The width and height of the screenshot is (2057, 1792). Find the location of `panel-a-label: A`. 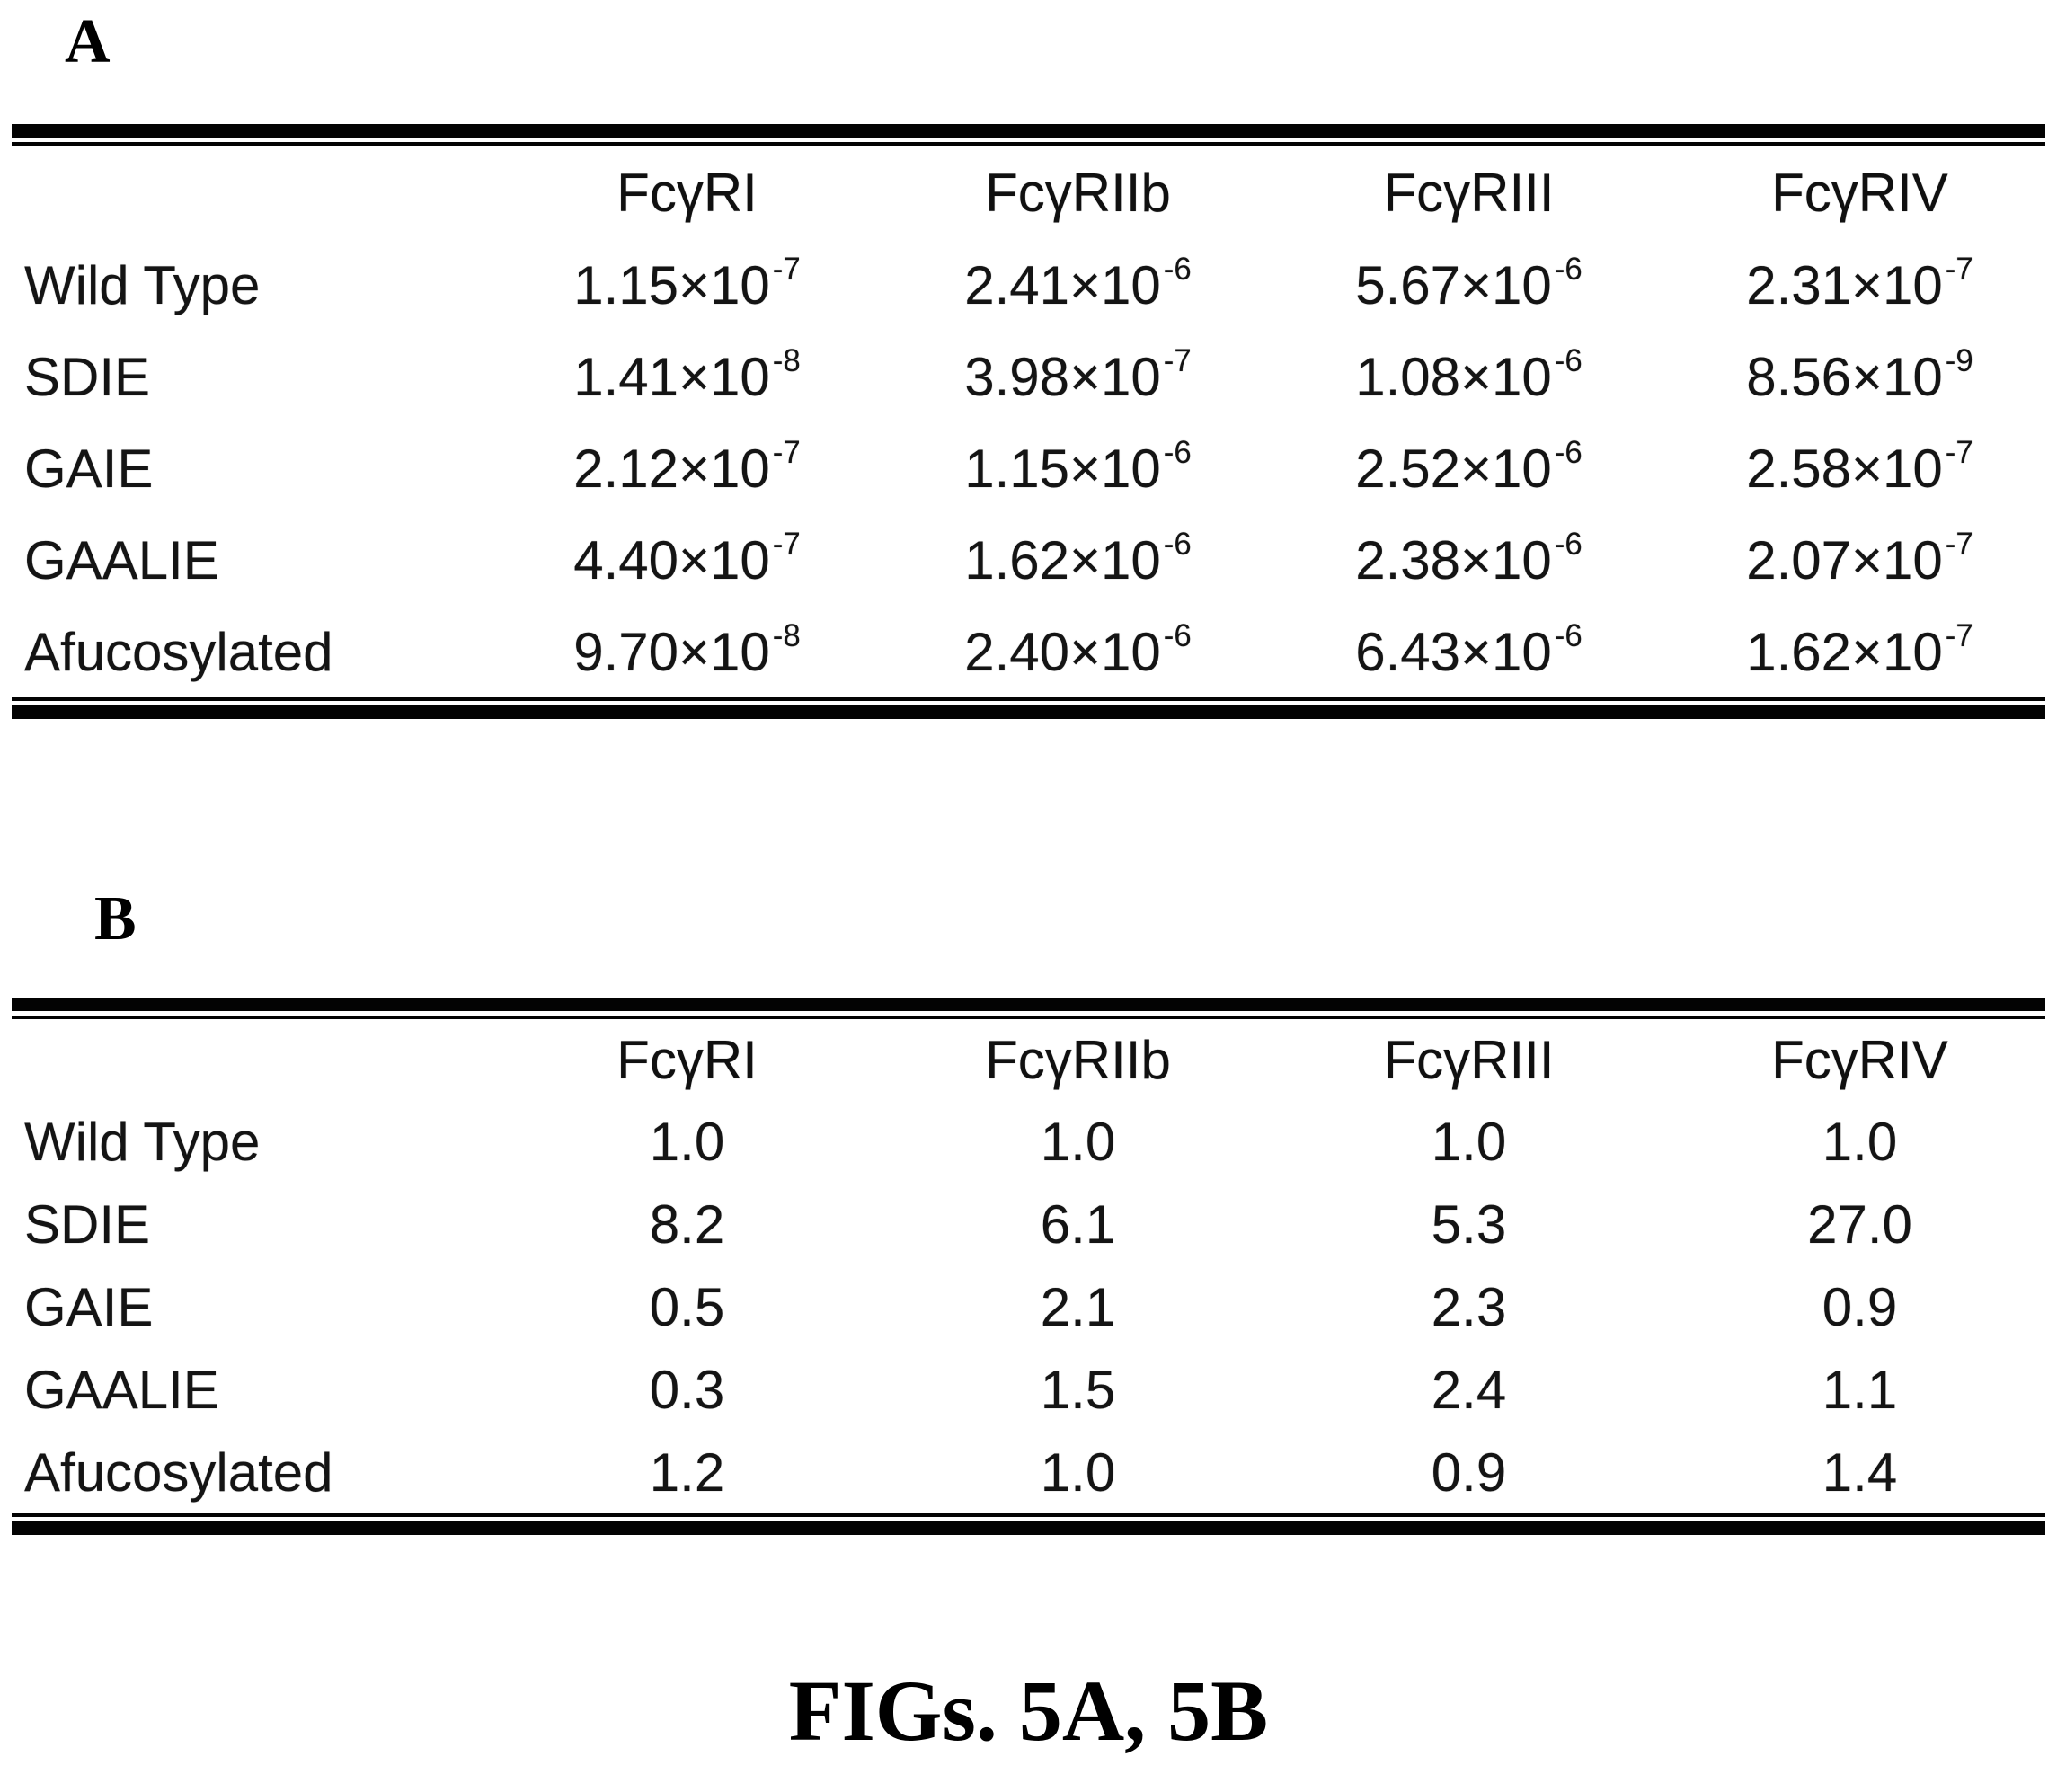

panel-a-label: A is located at coordinates (88, 41).